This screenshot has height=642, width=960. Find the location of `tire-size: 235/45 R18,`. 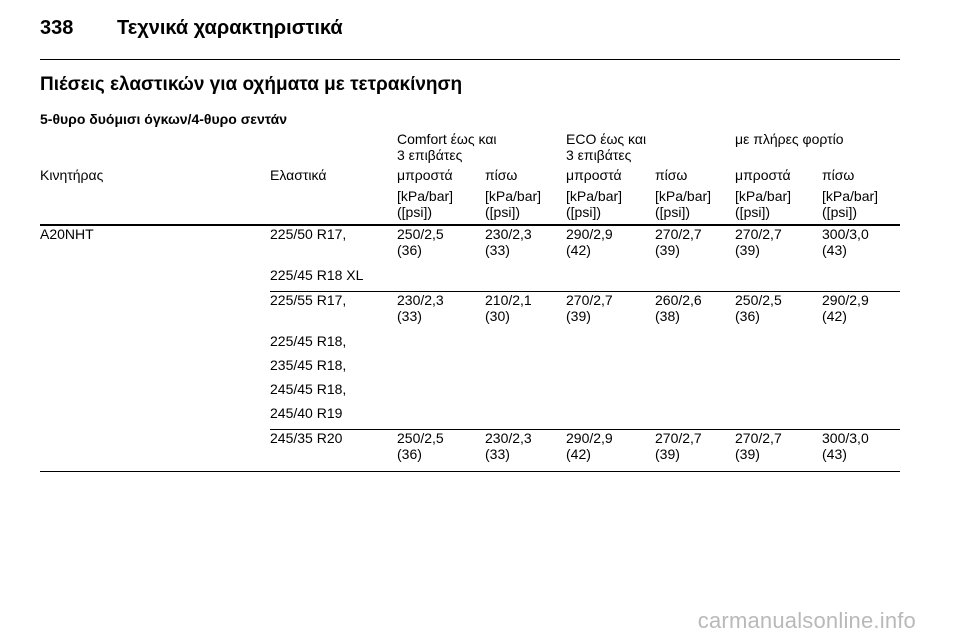

tire-size: 235/45 R18, is located at coordinates (308, 365).